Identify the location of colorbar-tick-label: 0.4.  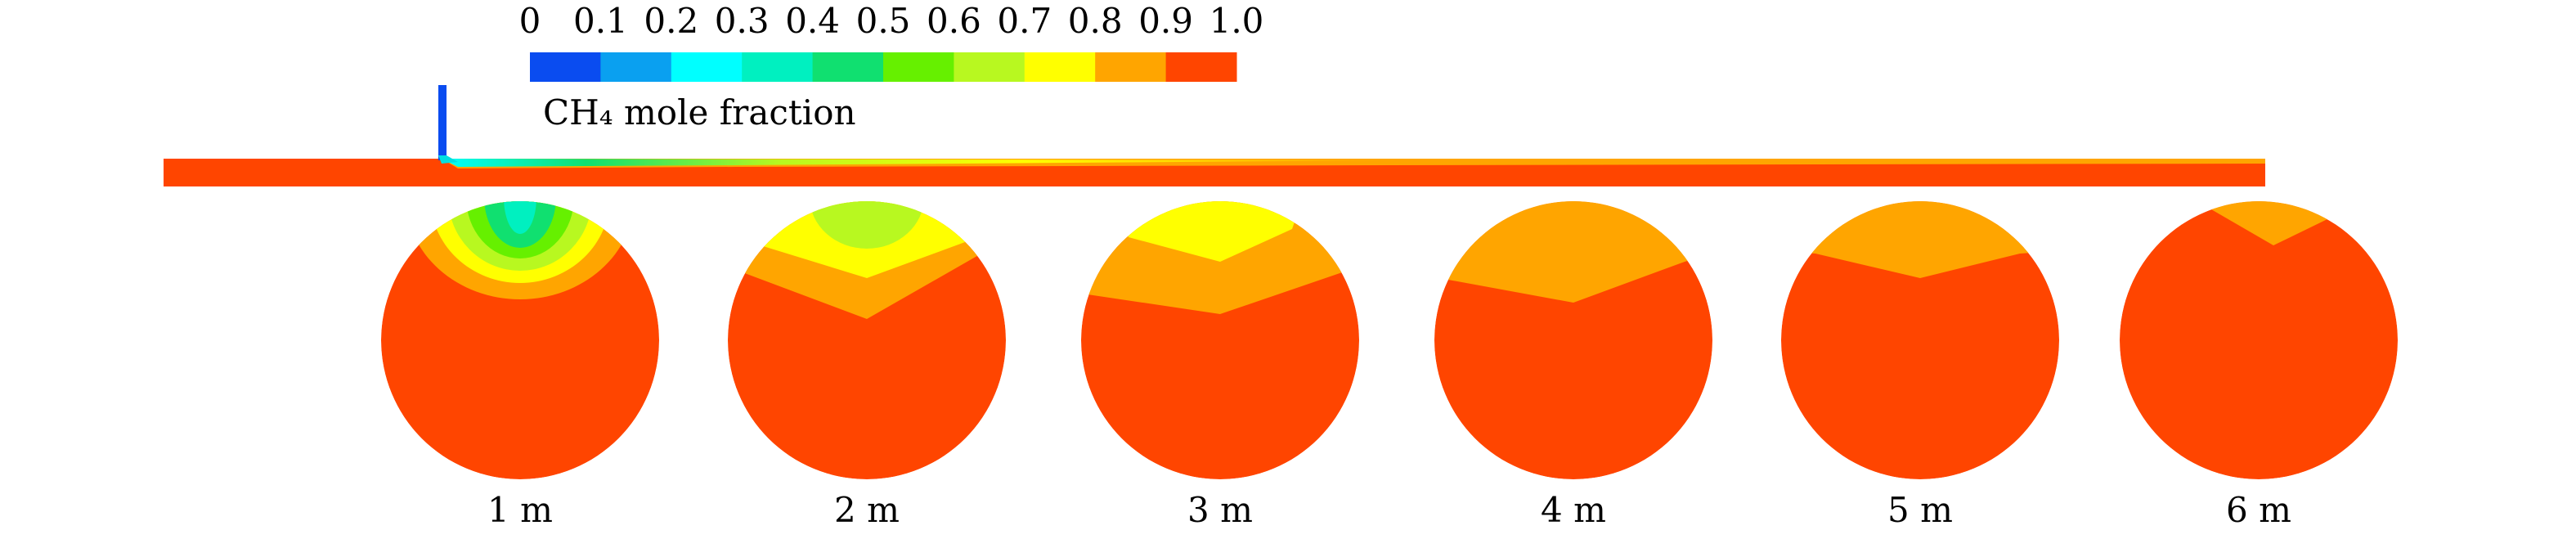
(812, 21).